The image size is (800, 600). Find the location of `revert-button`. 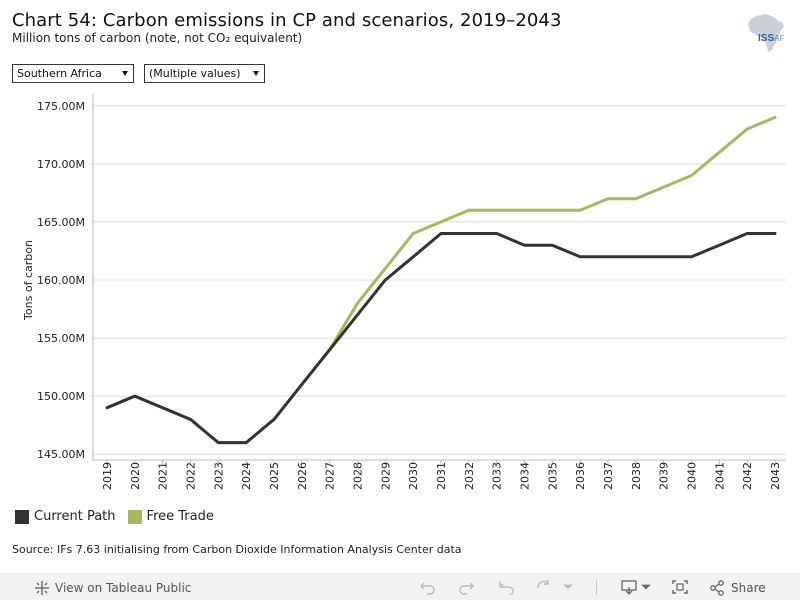

revert-button is located at coordinates (506, 587).